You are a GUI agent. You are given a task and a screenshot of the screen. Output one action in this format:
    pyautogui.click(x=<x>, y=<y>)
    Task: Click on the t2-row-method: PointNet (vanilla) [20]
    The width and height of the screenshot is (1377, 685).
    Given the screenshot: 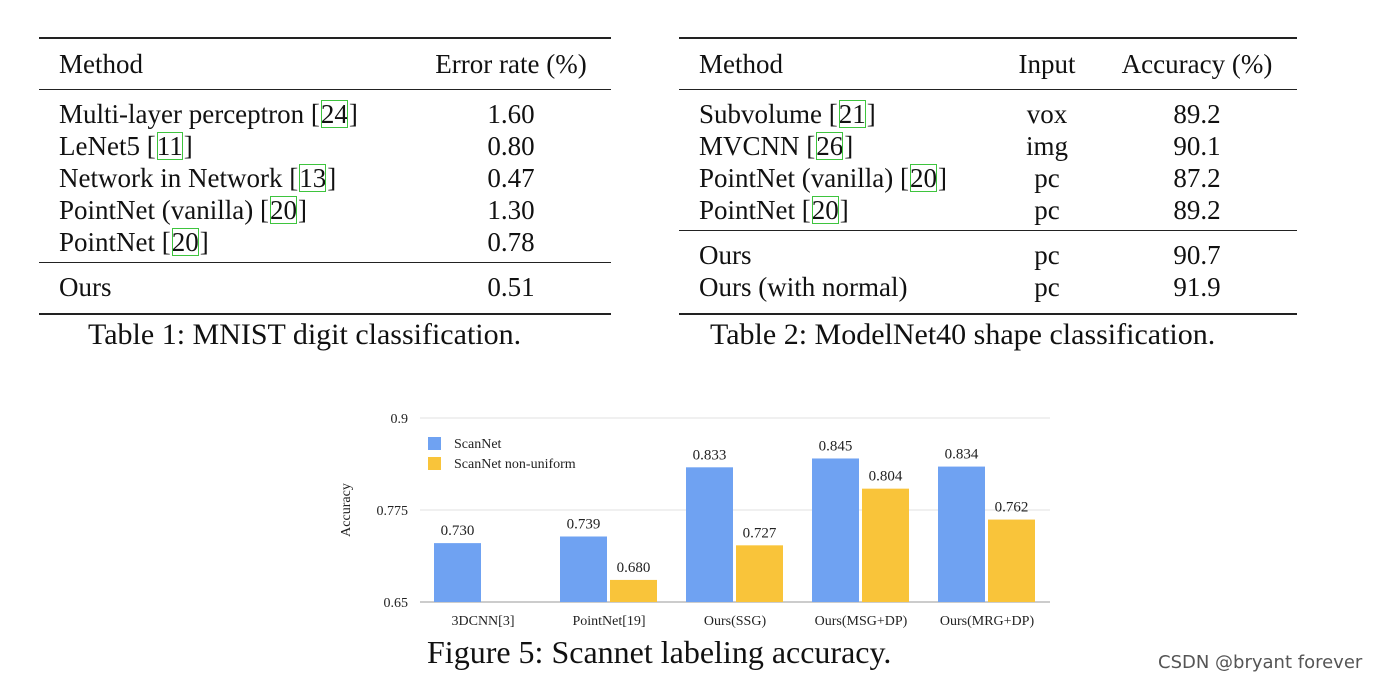 What is the action you would take?
    pyautogui.click(x=823, y=178)
    